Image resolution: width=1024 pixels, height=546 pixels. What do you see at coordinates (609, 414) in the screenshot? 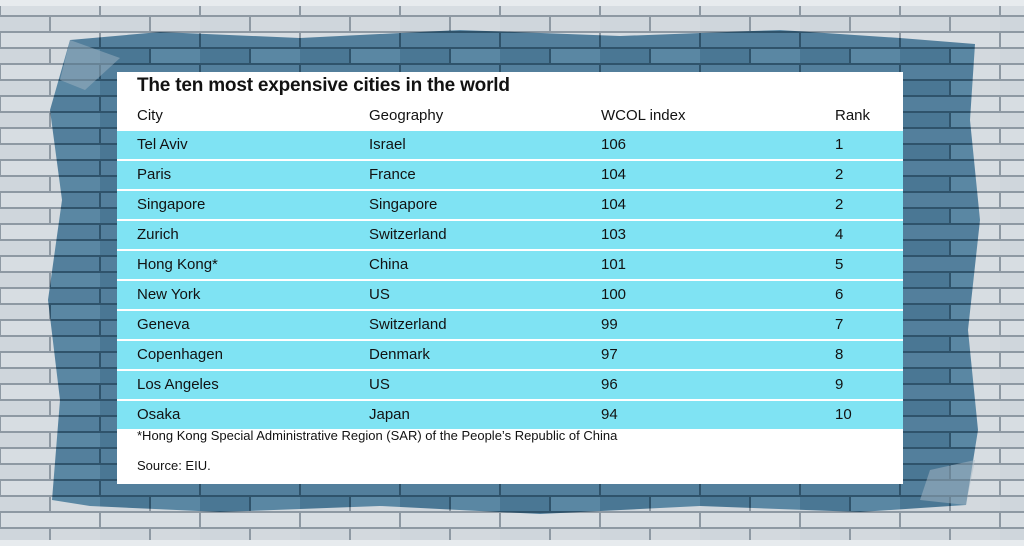
I see `cell-wcol-index: 94` at bounding box center [609, 414].